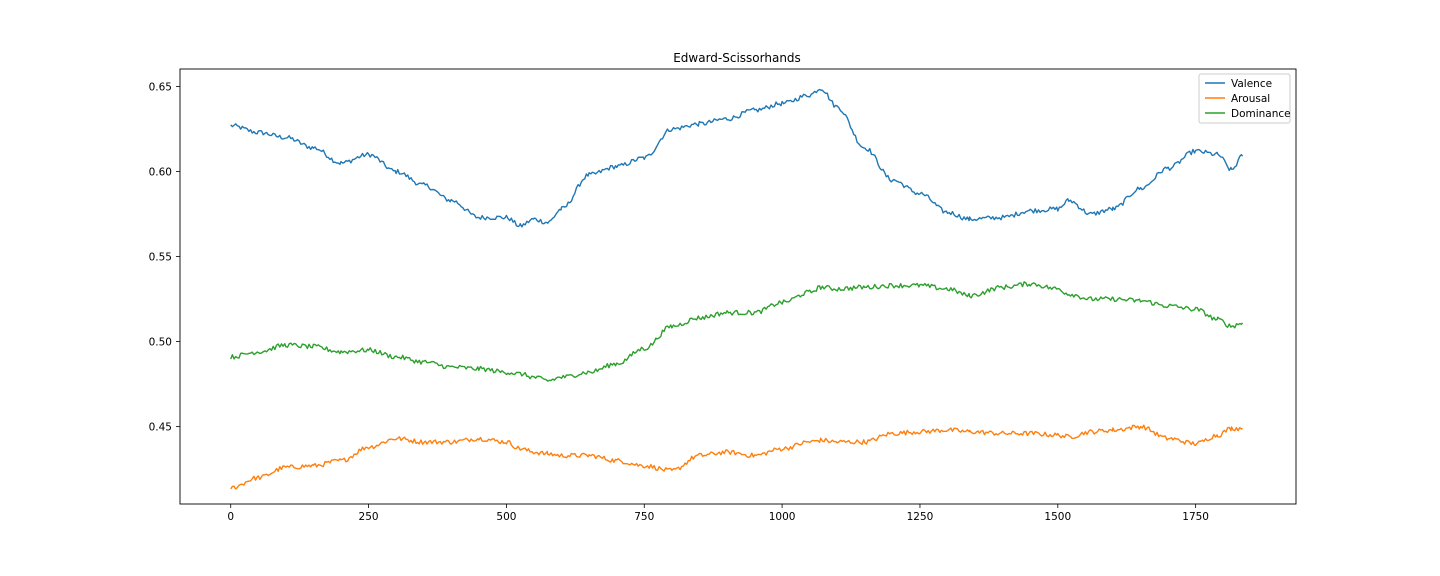 Image resolution: width=1440 pixels, height=576 pixels. Describe the element at coordinates (1195, 517) in the screenshot. I see `x-tick-label: 1750` at that location.